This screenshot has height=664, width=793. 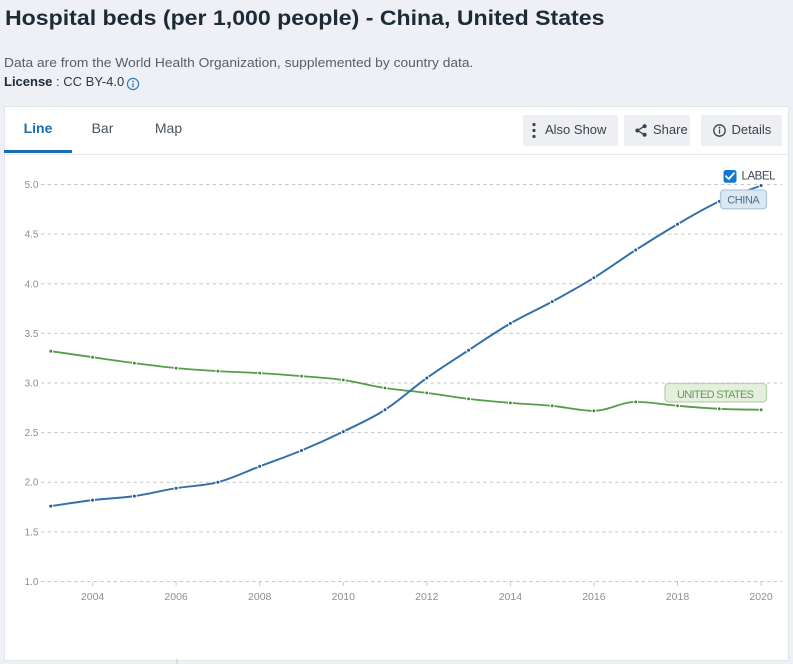 What do you see at coordinates (32, 235) in the screenshot?
I see `svg-text: 4.5` at bounding box center [32, 235].